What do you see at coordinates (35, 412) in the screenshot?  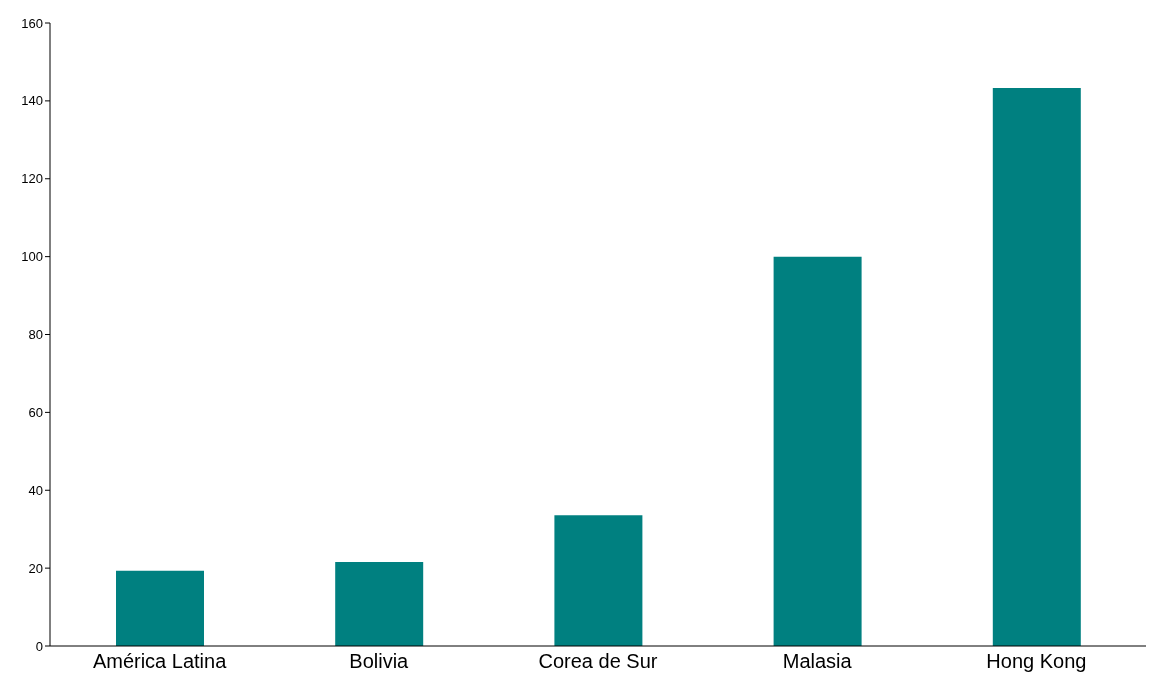 I see `y-tick-label: 60` at bounding box center [35, 412].